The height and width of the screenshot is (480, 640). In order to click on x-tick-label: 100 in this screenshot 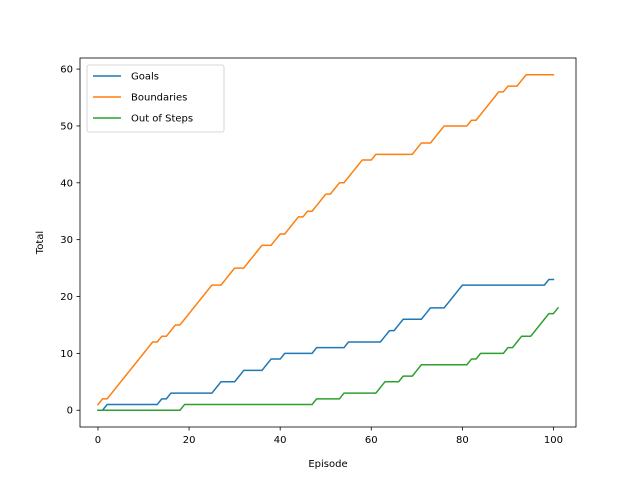, I will do `click(553, 440)`.